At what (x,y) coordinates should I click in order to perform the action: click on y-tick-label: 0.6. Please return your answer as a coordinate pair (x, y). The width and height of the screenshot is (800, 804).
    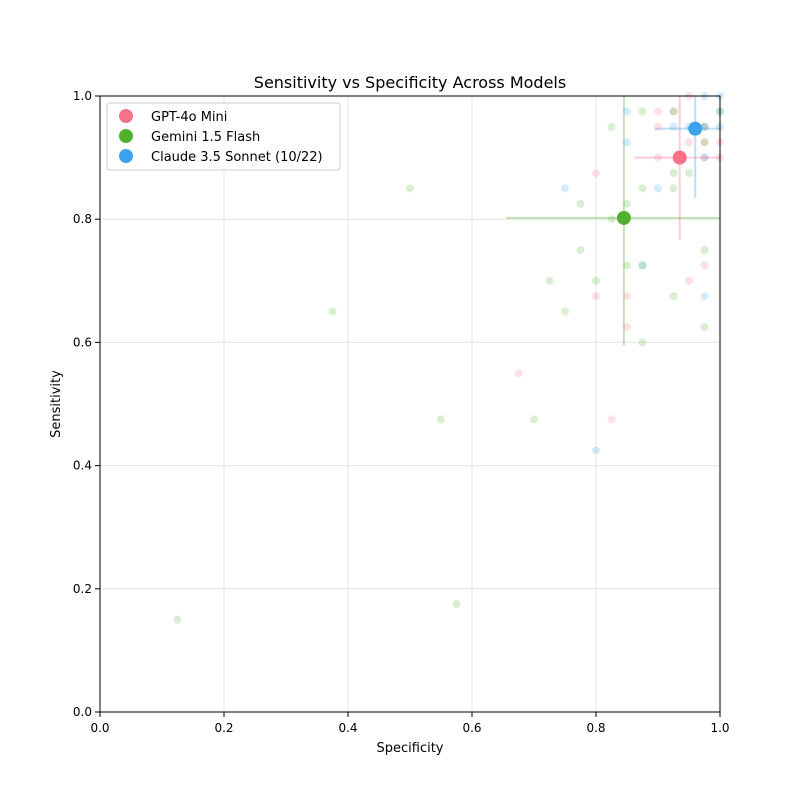
    Looking at the image, I should click on (82, 342).